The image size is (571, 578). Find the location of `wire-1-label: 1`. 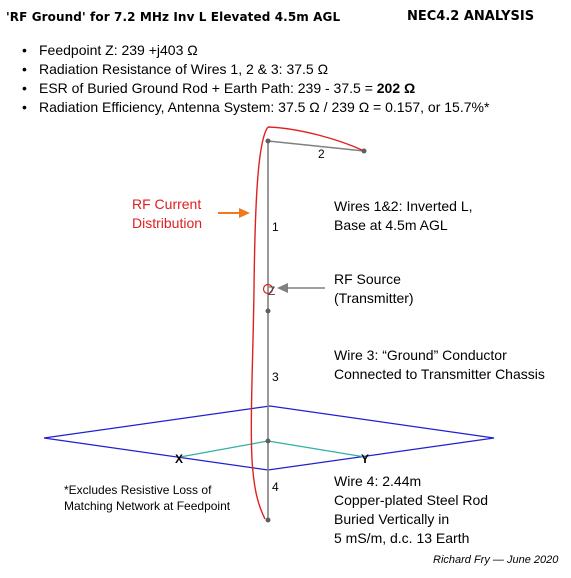

wire-1-label: 1 is located at coordinates (275, 227).